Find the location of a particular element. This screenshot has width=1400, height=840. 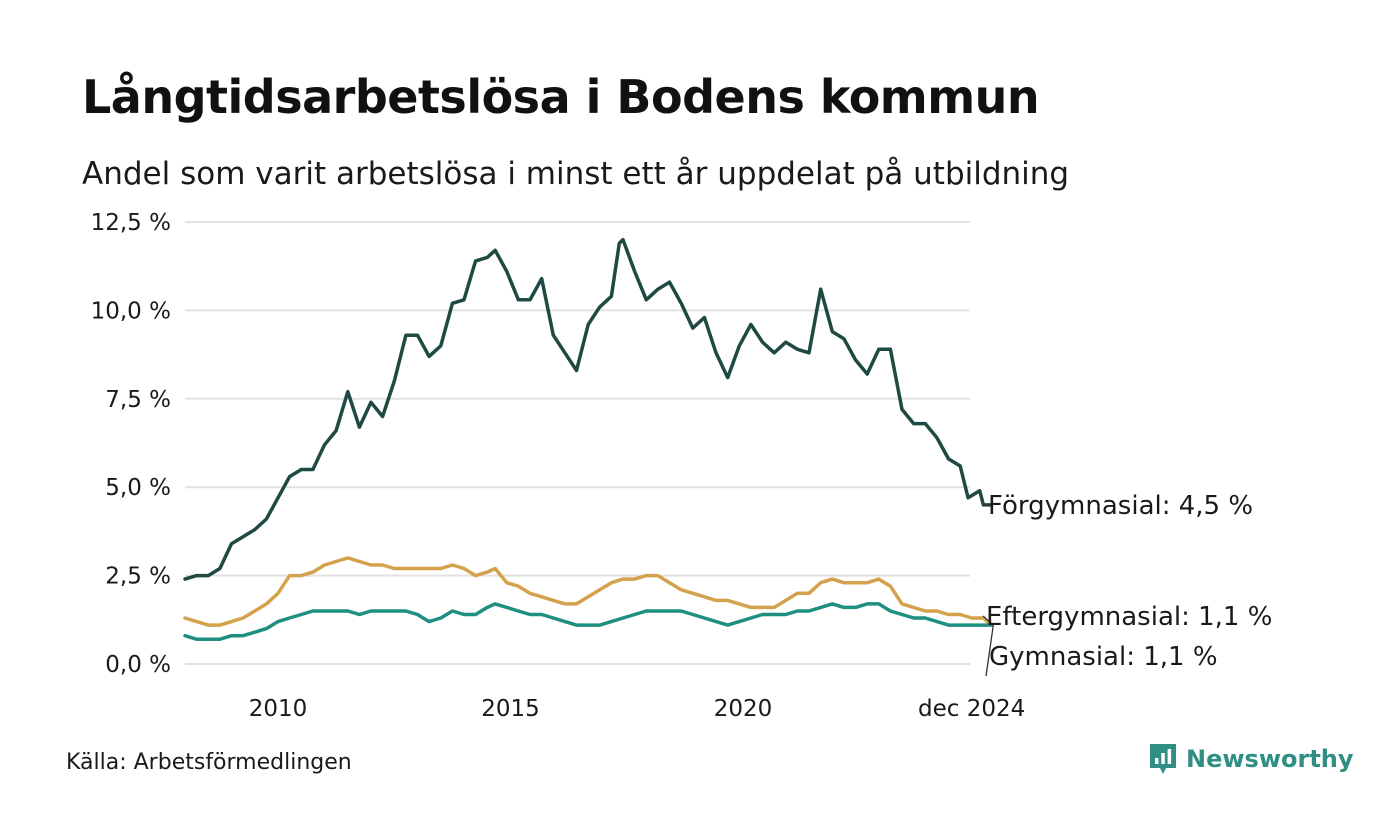

y-tick-label: 10,0 % is located at coordinates (131, 311).